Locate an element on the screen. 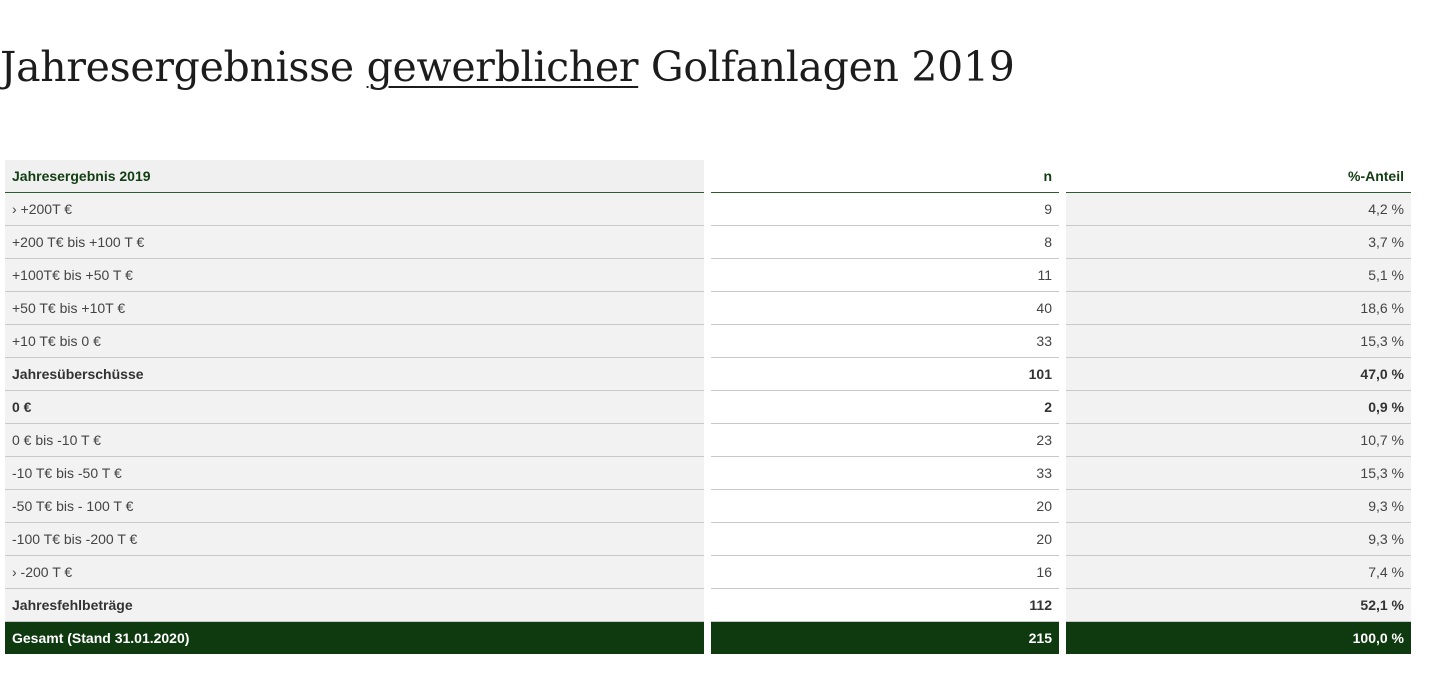  table-row: -50 T€ bis - 100 T €20 9,3 % is located at coordinates (708, 506).